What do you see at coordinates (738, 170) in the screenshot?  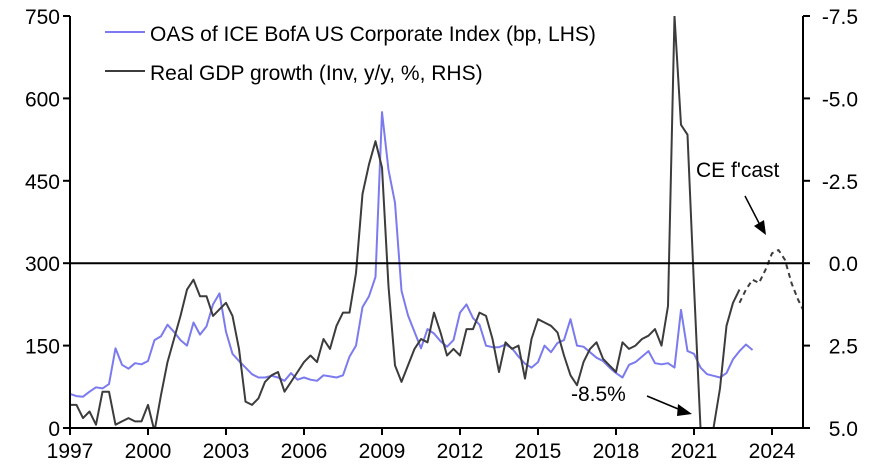 I see `annotation-ce-forecast: CE f'cast` at bounding box center [738, 170].